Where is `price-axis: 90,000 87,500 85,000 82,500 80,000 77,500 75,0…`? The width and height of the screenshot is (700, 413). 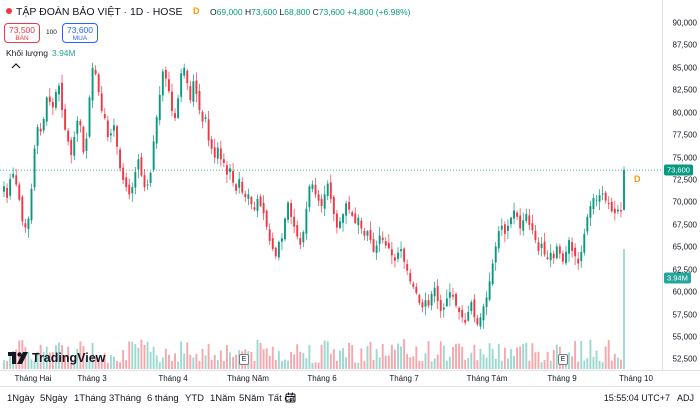 price-axis: 90,000 87,500 85,000 82,500 80,000 77,500 75,0… is located at coordinates (681, 185).